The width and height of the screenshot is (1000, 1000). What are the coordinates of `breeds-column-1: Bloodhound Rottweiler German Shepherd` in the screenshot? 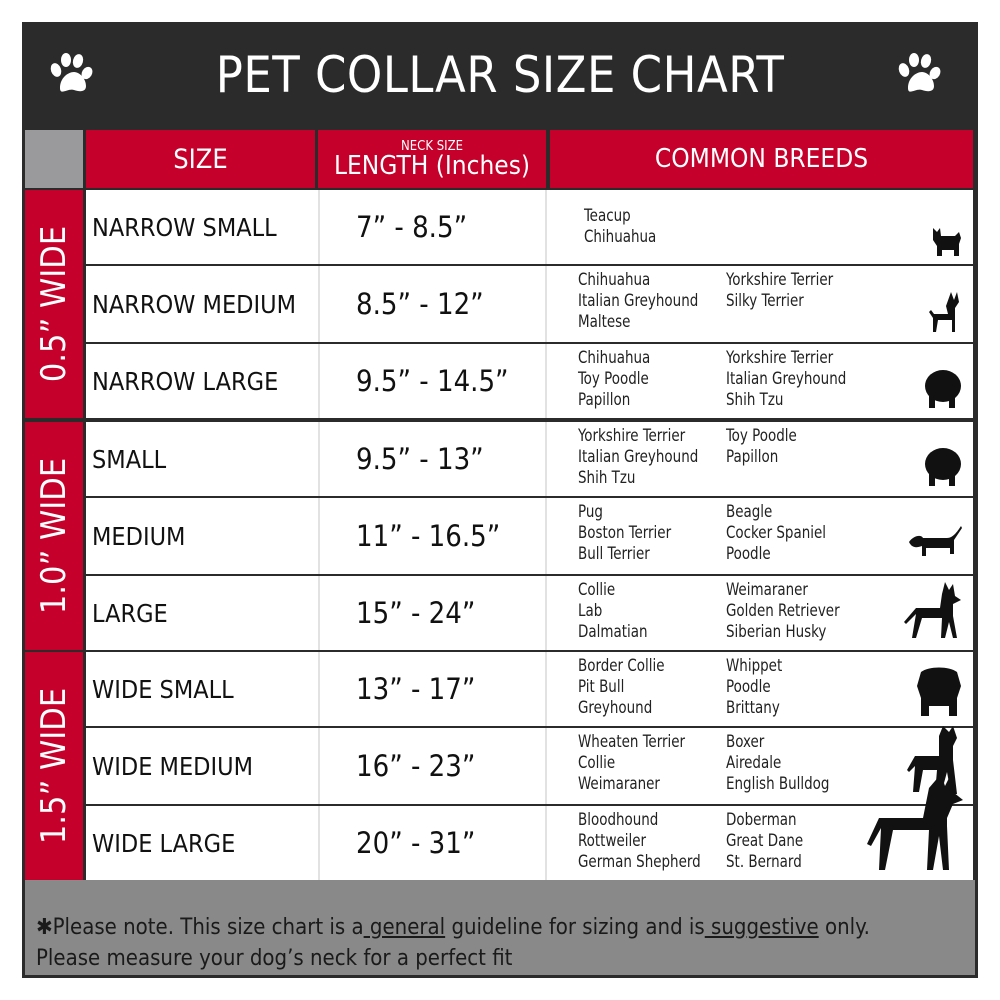 It's located at (639, 841).